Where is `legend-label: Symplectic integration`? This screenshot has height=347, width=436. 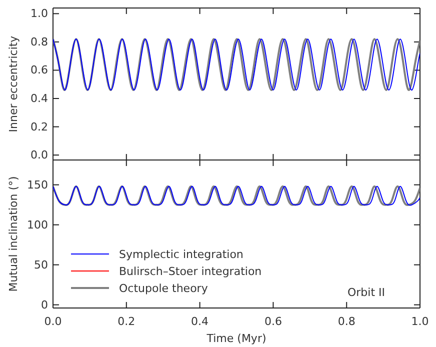 legend-label: Symplectic integration is located at coordinates (181, 254).